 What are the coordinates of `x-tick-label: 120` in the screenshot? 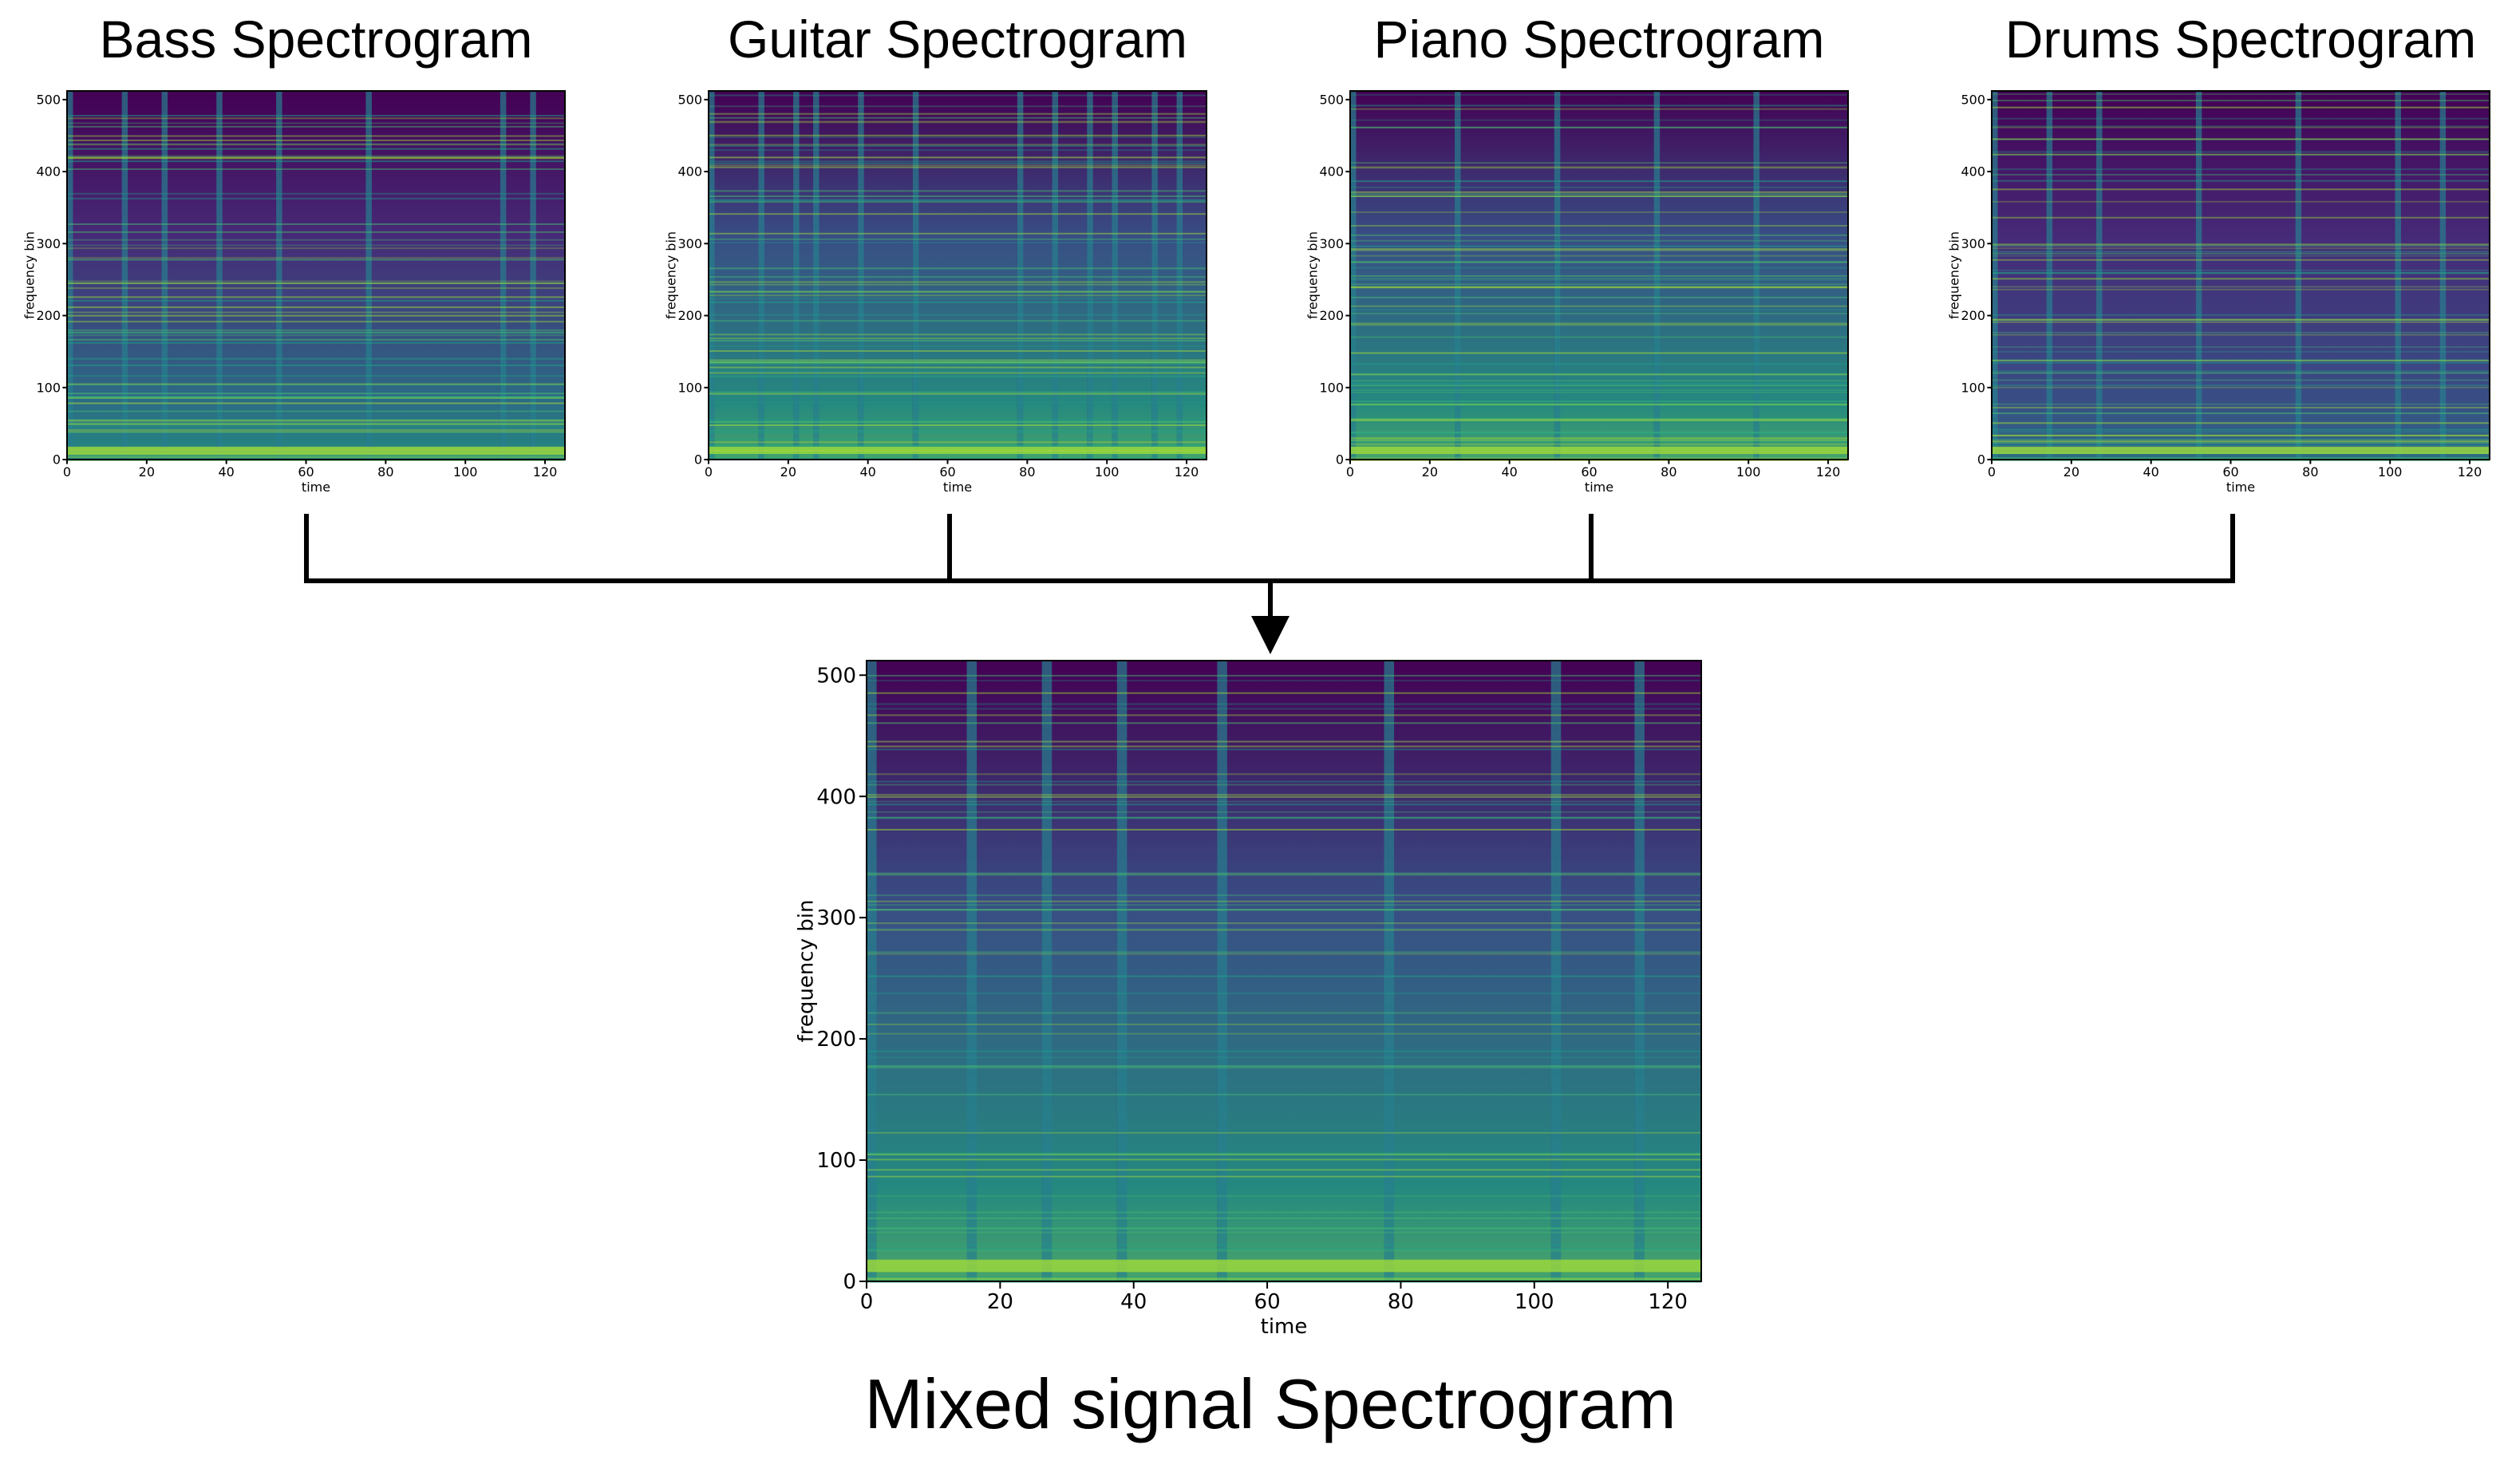 It's located at (1668, 1302).